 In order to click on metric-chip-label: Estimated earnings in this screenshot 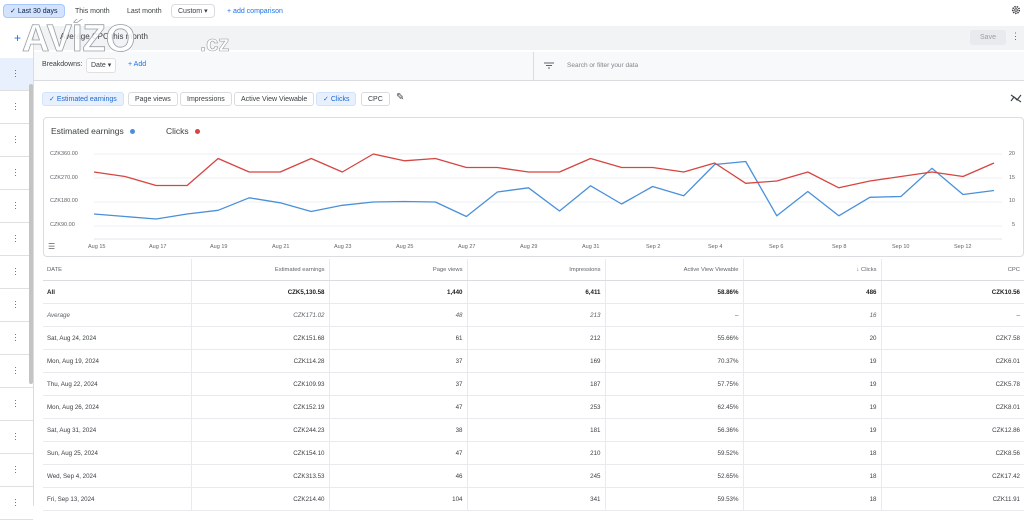, I will do `click(86, 99)`.